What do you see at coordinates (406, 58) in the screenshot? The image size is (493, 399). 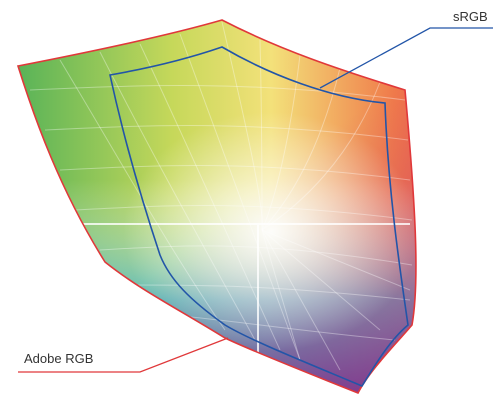 I see `srgb-leader-line` at bounding box center [406, 58].